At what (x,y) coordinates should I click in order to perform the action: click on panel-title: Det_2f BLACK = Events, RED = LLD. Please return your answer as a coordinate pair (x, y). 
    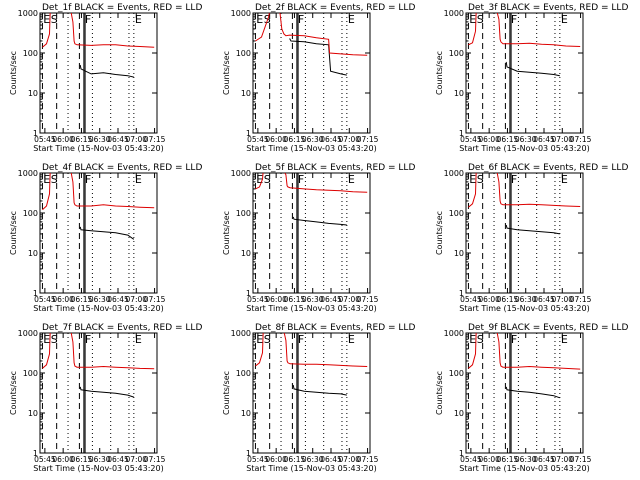
    Looking at the image, I should click on (335, 8).